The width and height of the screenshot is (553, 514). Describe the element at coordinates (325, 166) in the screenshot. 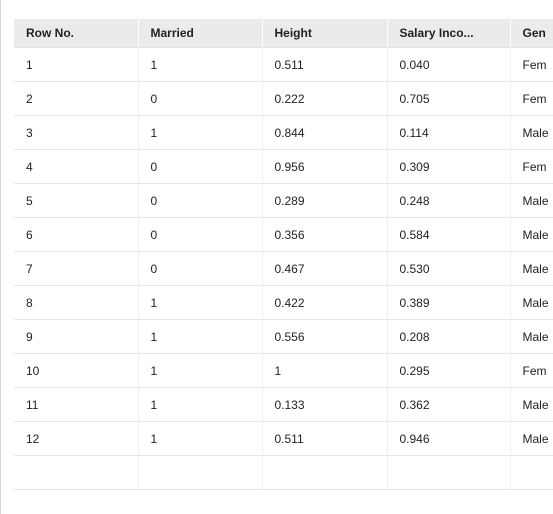

I see `cell-height: 0.956` at that location.